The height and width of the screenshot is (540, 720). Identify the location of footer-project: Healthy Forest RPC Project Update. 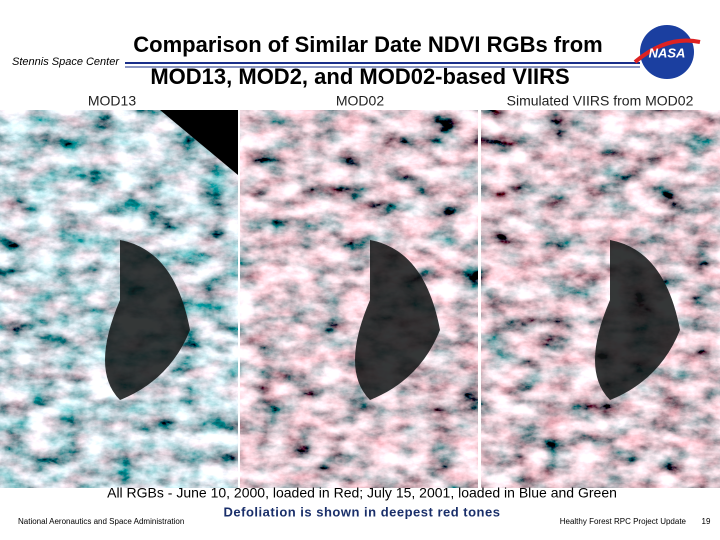
(623, 521).